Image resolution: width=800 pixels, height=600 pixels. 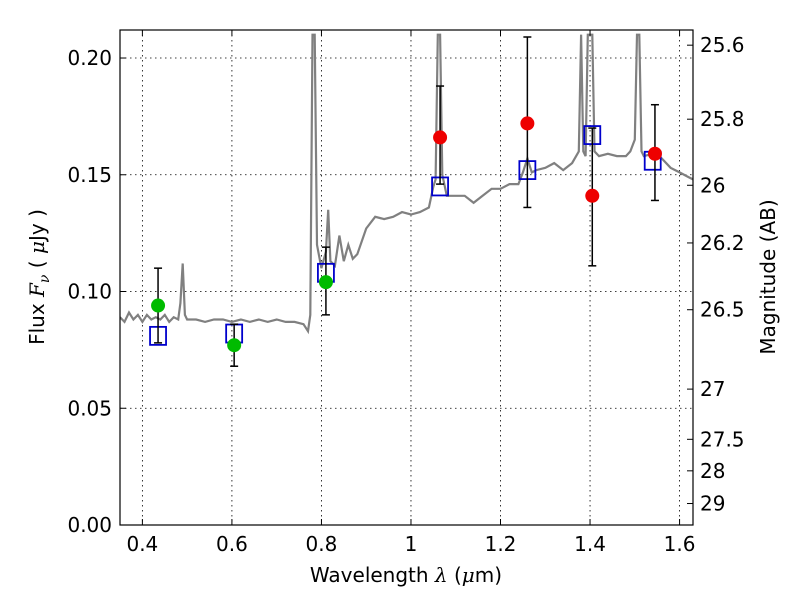 What do you see at coordinates (89, 408) in the screenshot?
I see `y-tick-label: 0.05` at bounding box center [89, 408].